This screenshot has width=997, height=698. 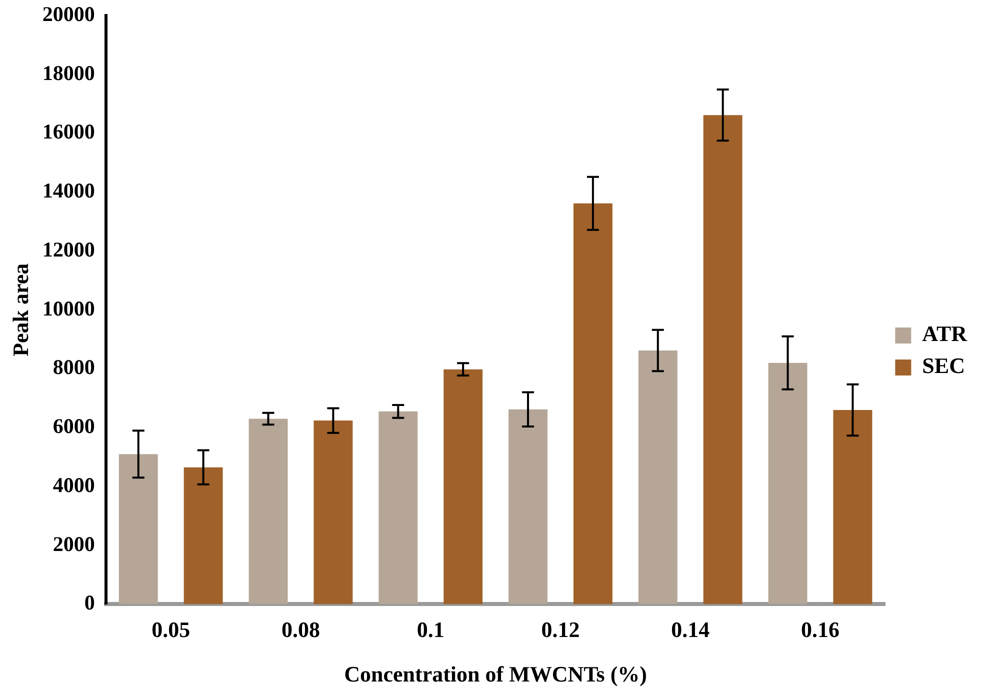 What do you see at coordinates (68, 72) in the screenshot?
I see `y-tick-label: 18000` at bounding box center [68, 72].